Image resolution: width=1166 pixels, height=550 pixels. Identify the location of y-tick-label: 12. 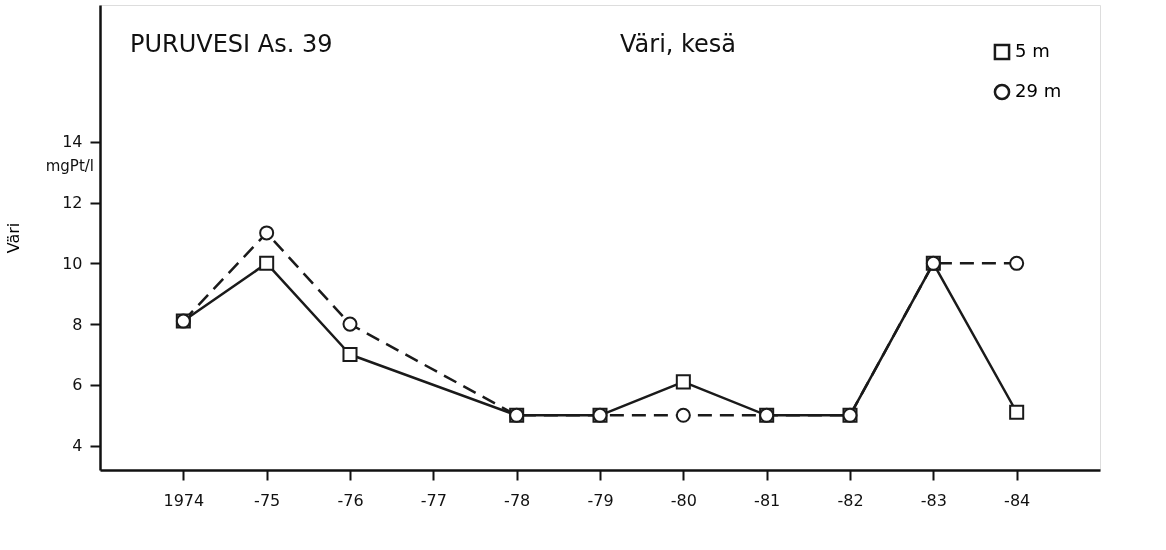
(72, 203).